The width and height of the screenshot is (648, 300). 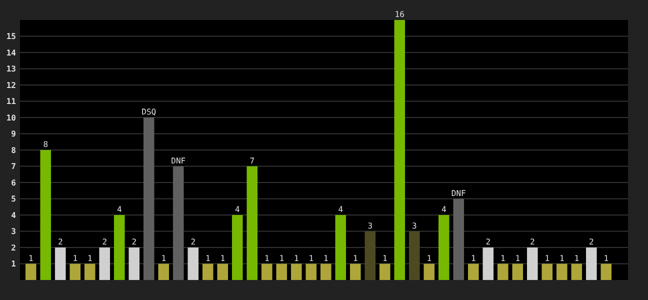 I want to click on y-tick-label: 2, so click(x=13, y=247).